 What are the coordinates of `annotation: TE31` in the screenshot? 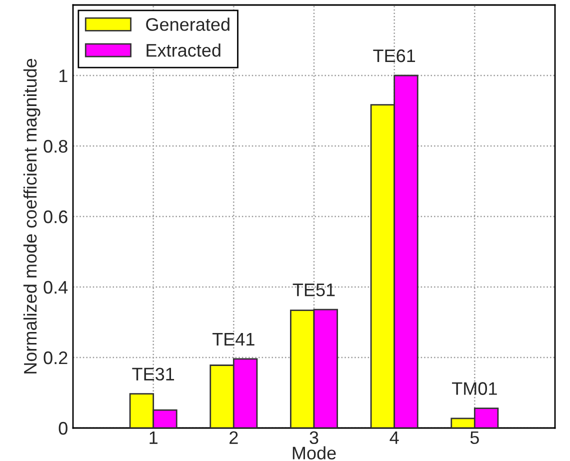 It's located at (153, 374).